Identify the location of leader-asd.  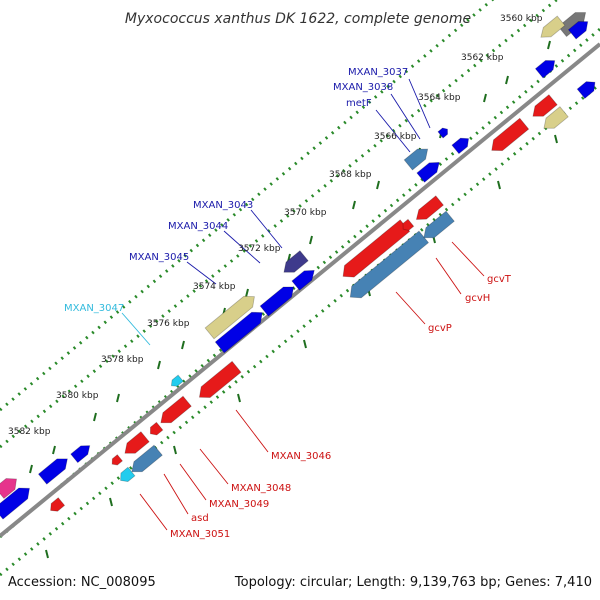
(176, 494).